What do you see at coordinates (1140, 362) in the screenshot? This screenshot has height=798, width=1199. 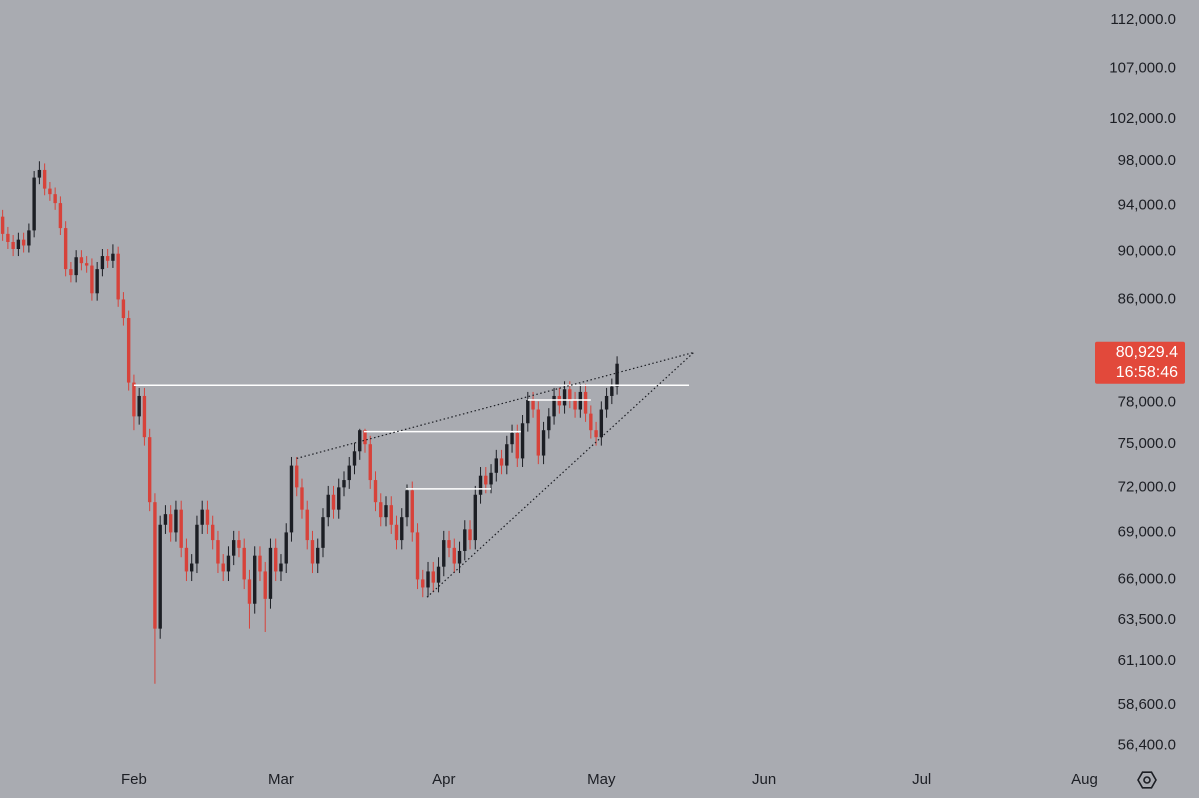 I see `last-price-box` at bounding box center [1140, 362].